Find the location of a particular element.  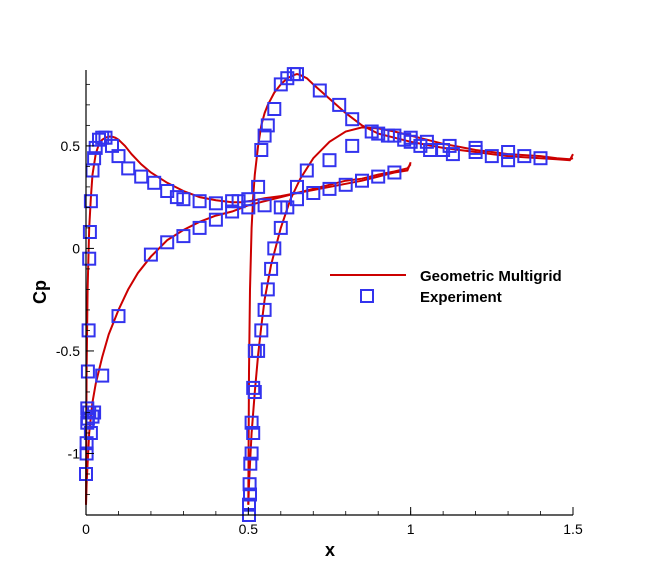

legend-label-geometric-multigrid: Geometric Multigrid is located at coordinates (491, 276).